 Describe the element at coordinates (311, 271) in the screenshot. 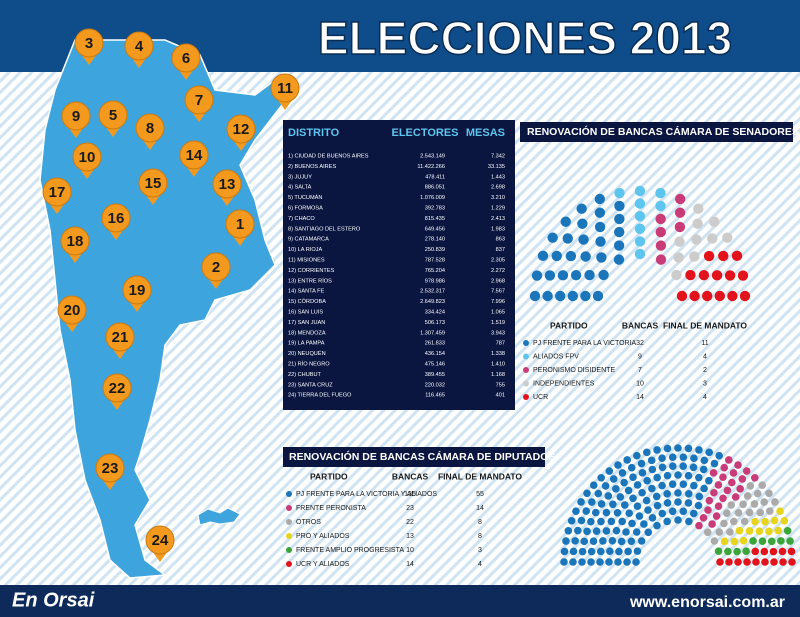

I see `table-cell: 12) CORRIENTES` at that location.